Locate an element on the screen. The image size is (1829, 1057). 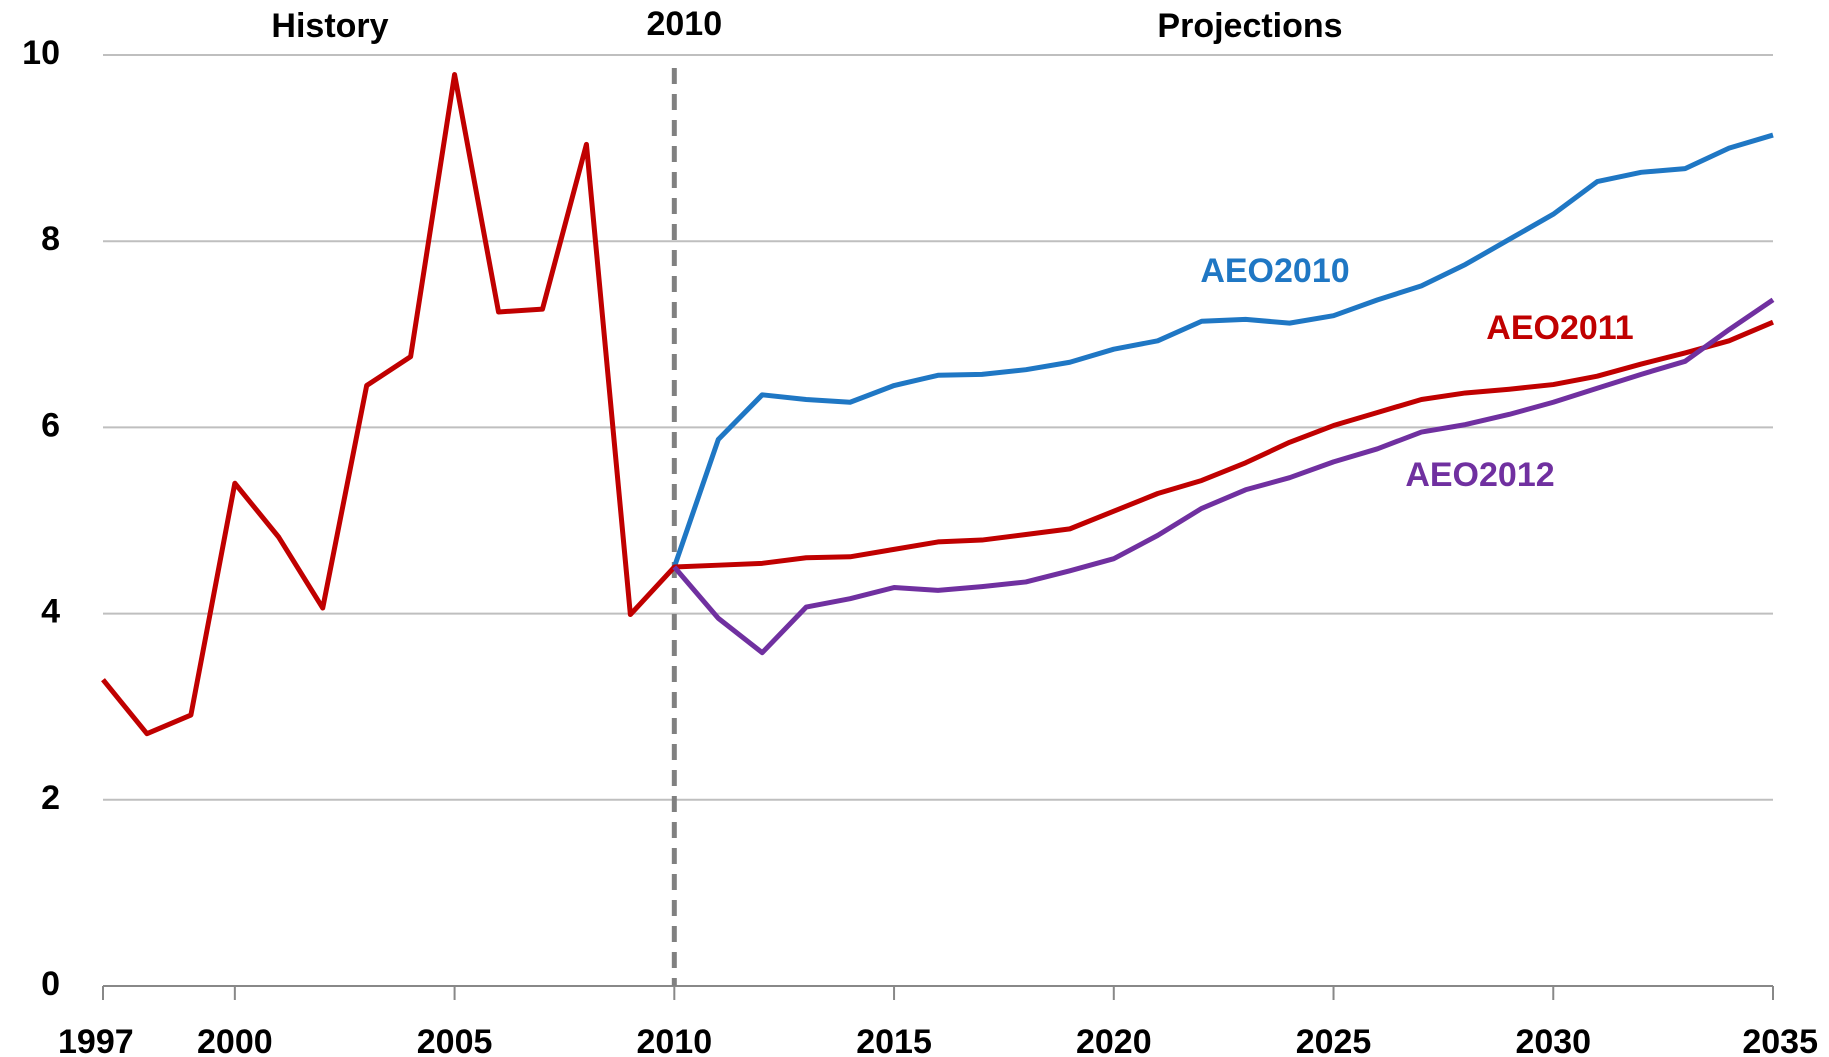
annotation: Projections is located at coordinates (1249, 26).